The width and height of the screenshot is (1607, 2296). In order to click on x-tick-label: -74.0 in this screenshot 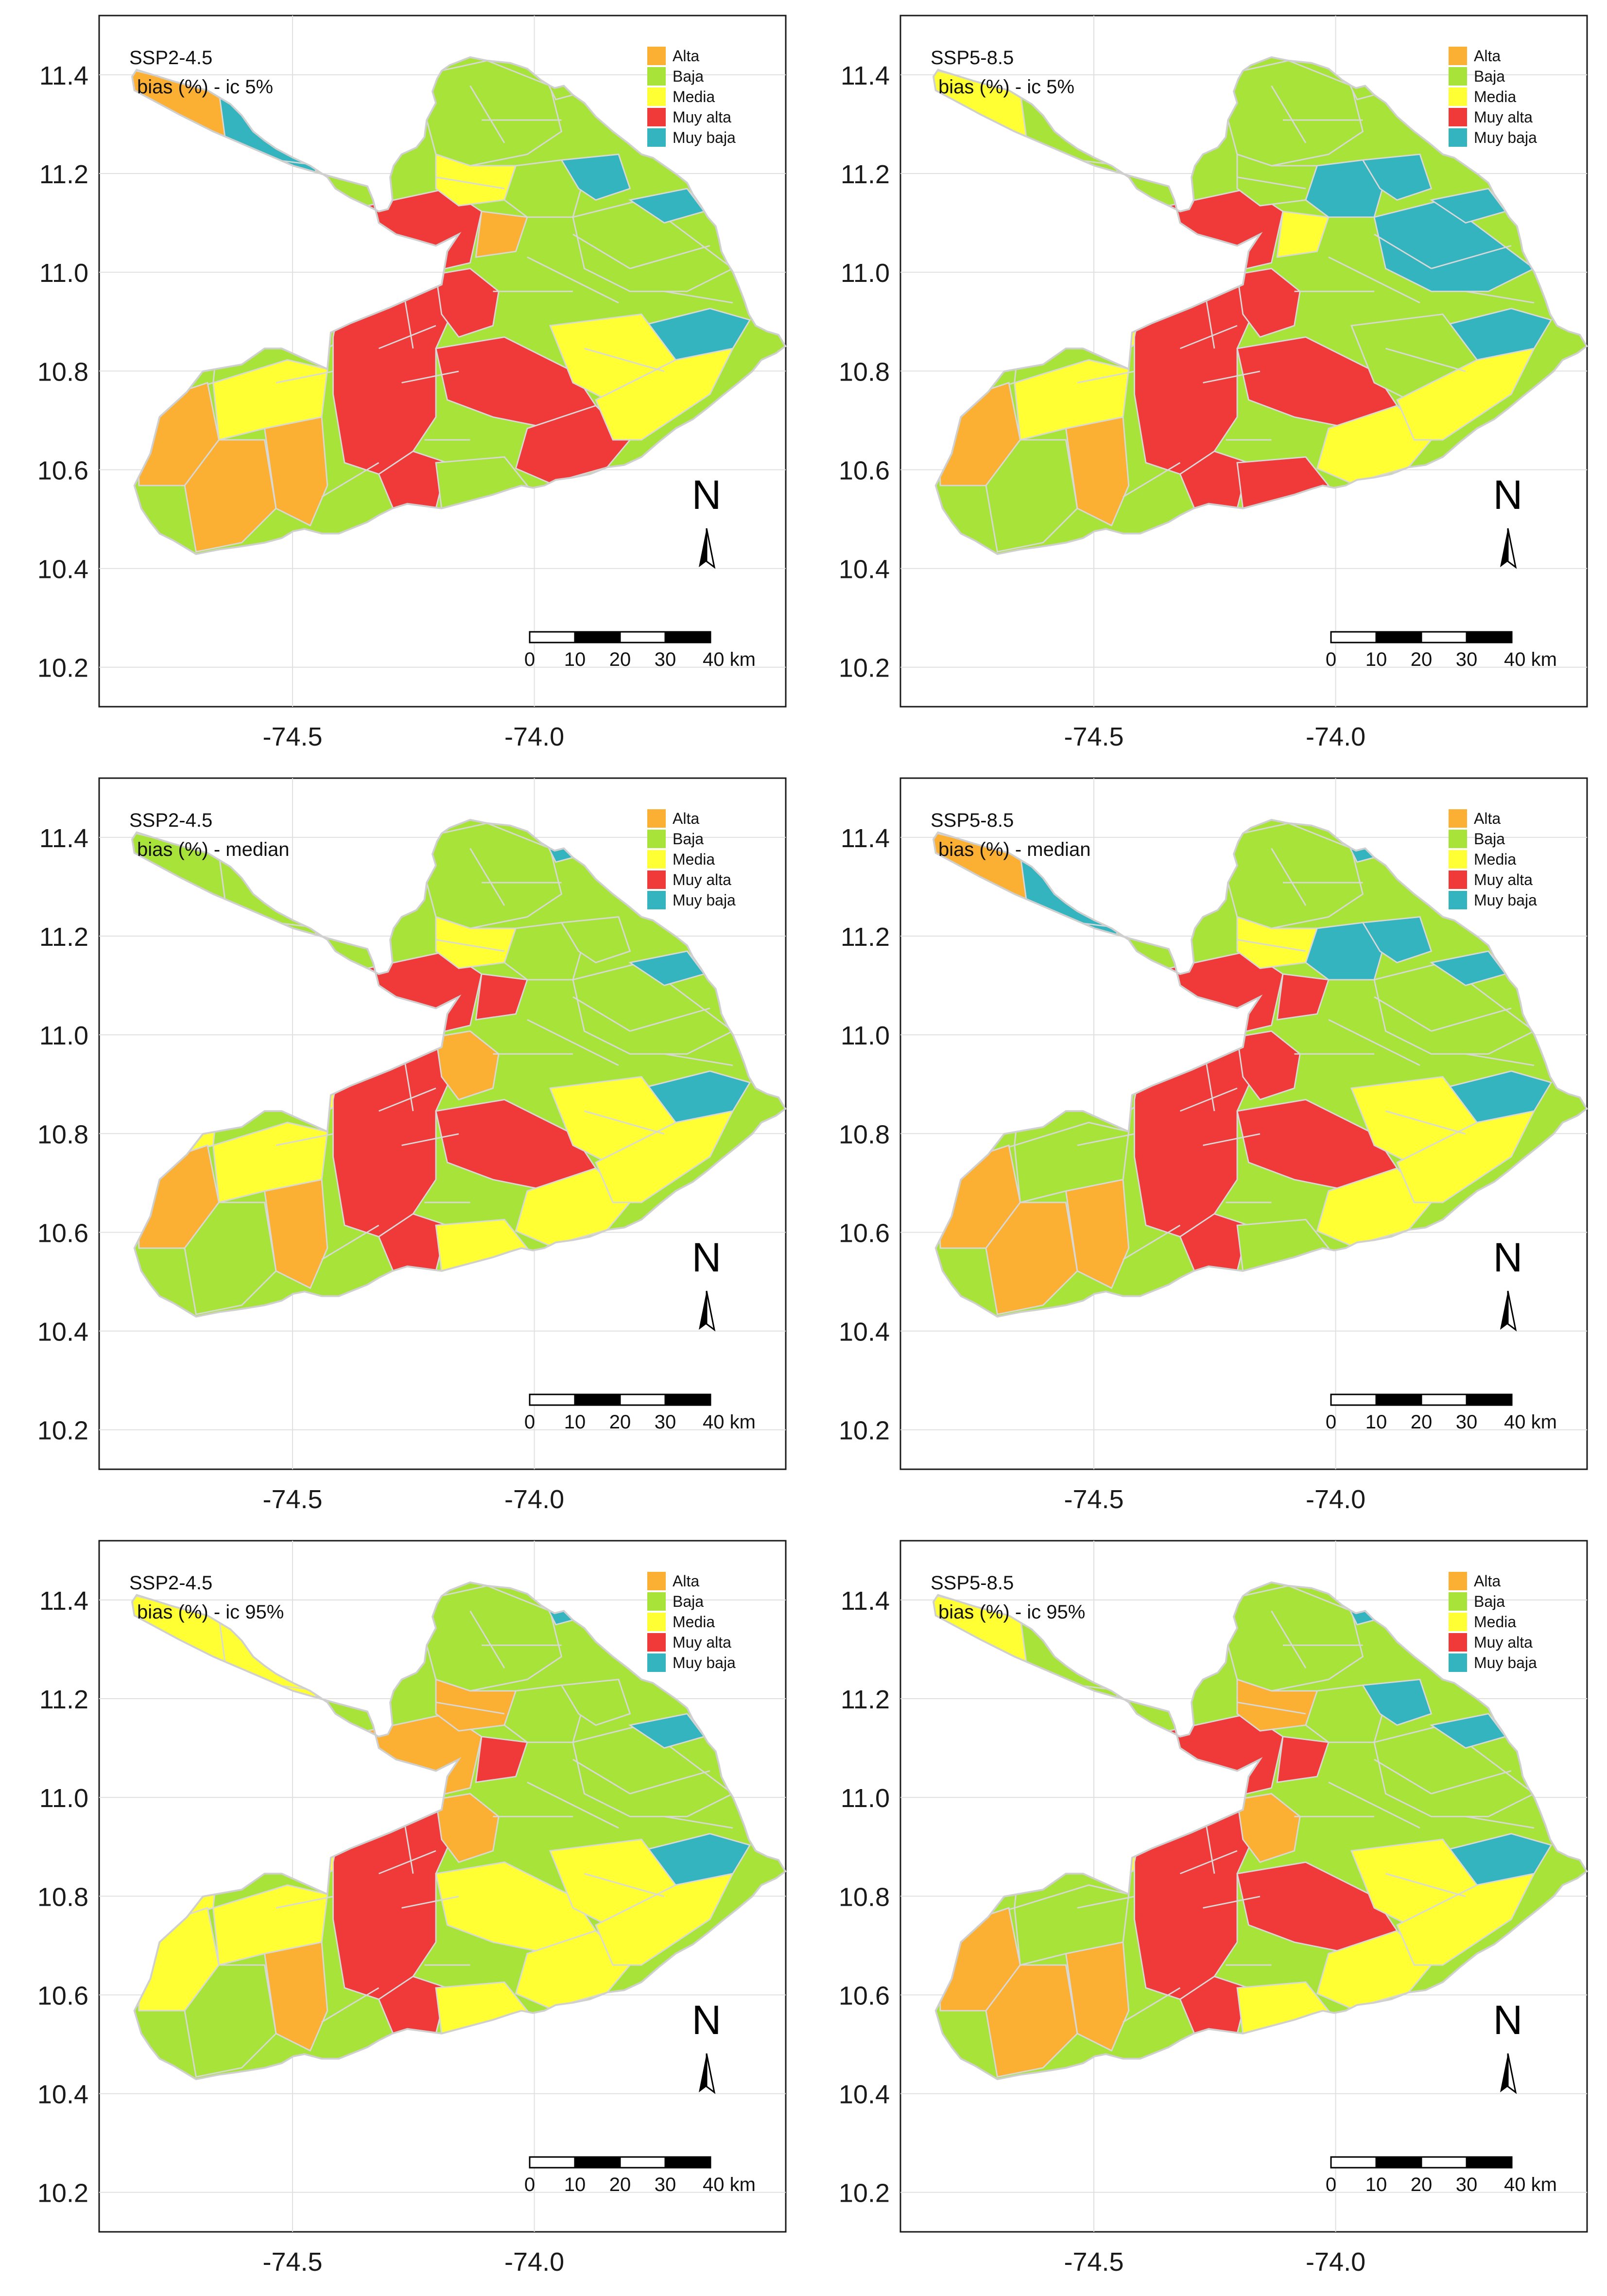, I will do `click(534, 2262)`.